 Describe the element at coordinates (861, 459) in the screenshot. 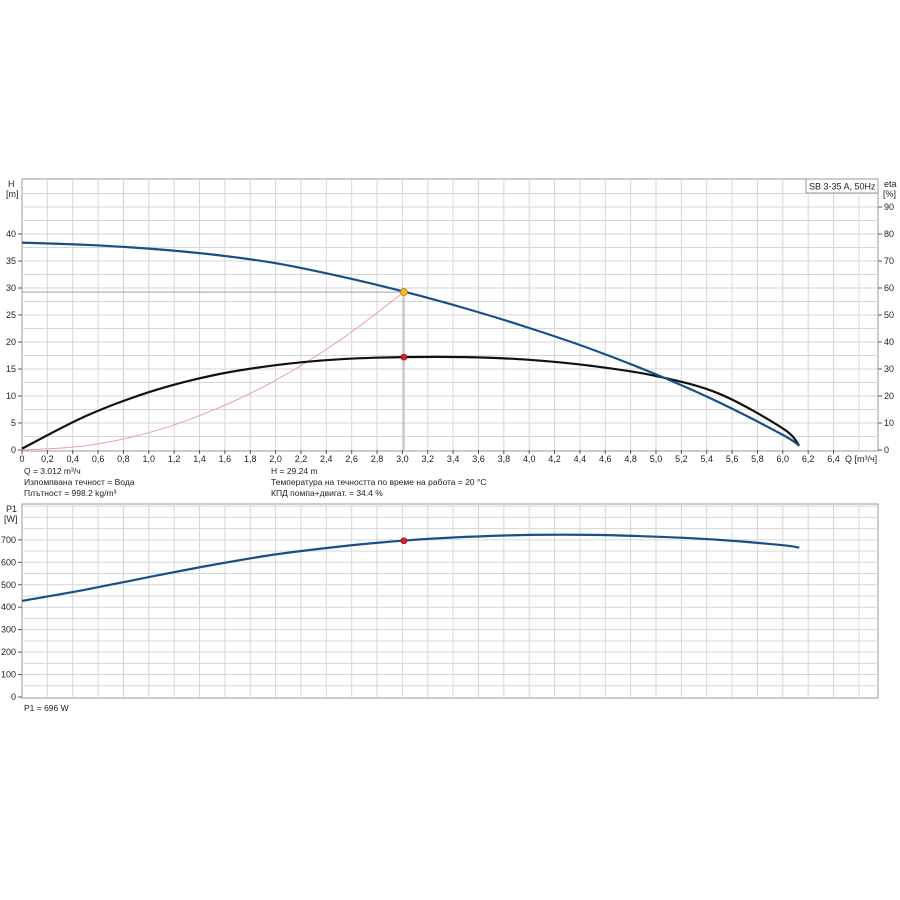

I see `x-axis-unit-label: Q [m³/ч]` at that location.